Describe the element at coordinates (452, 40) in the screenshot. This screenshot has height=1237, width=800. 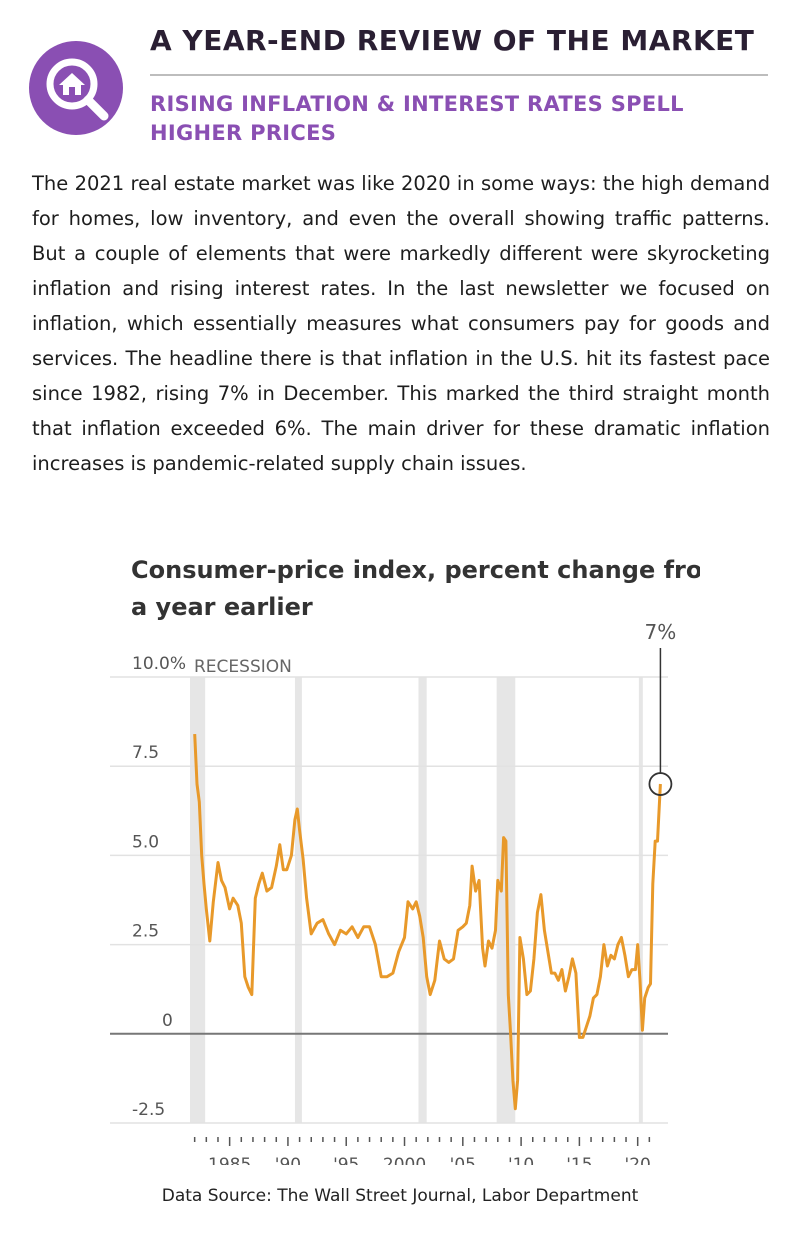
I see `page-title: A YEAR-END REVIEW OF THE MARKET` at that location.